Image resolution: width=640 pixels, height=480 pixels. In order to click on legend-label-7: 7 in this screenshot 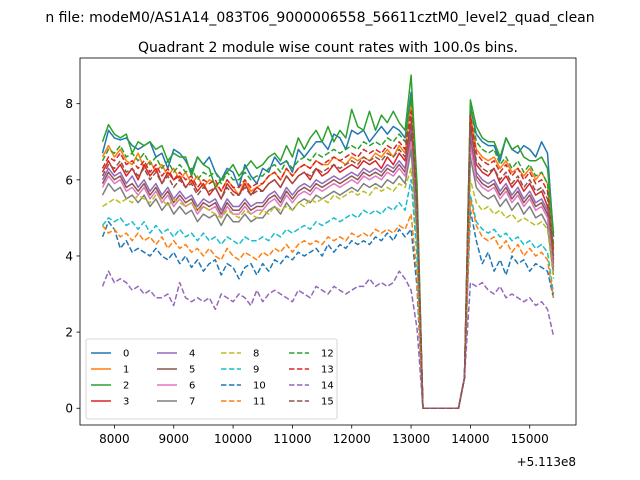, I will do `click(192, 402)`.